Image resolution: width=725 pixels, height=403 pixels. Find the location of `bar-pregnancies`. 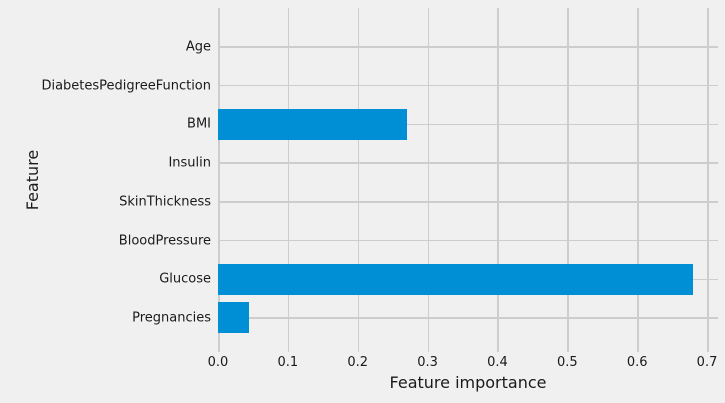

bar-pregnancies is located at coordinates (234, 318).